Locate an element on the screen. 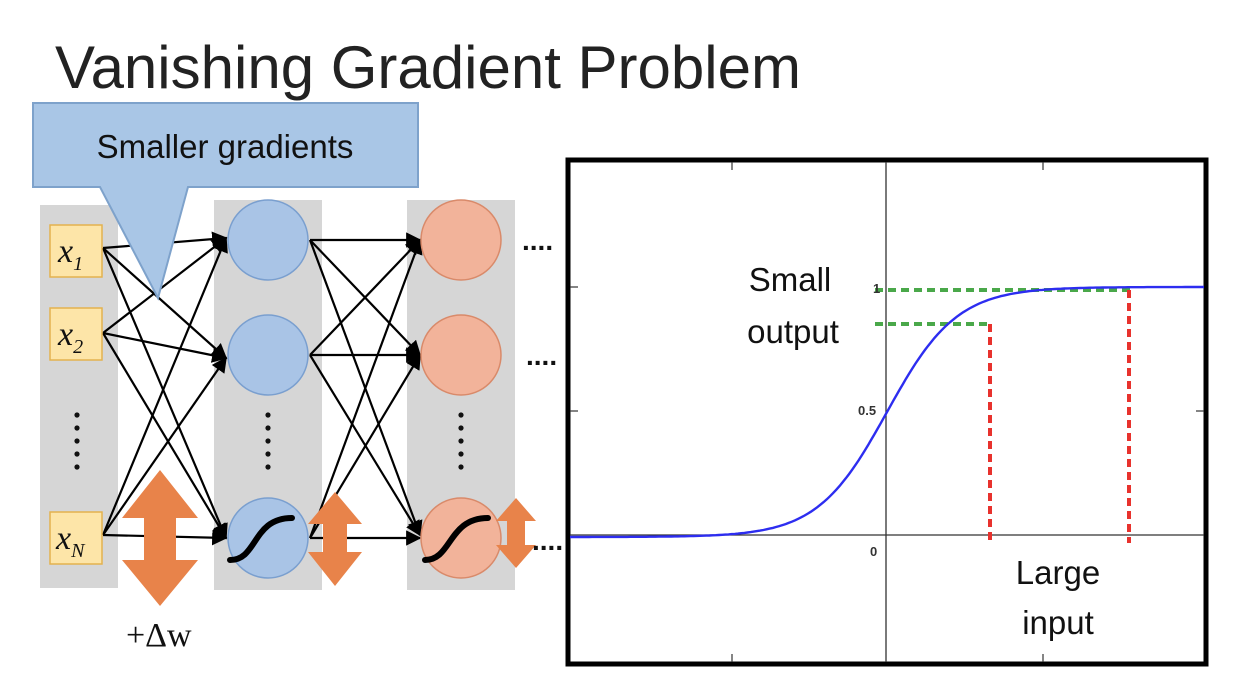 The width and height of the screenshot is (1242, 692). small-output-label-line1: Small is located at coordinates (790, 279).